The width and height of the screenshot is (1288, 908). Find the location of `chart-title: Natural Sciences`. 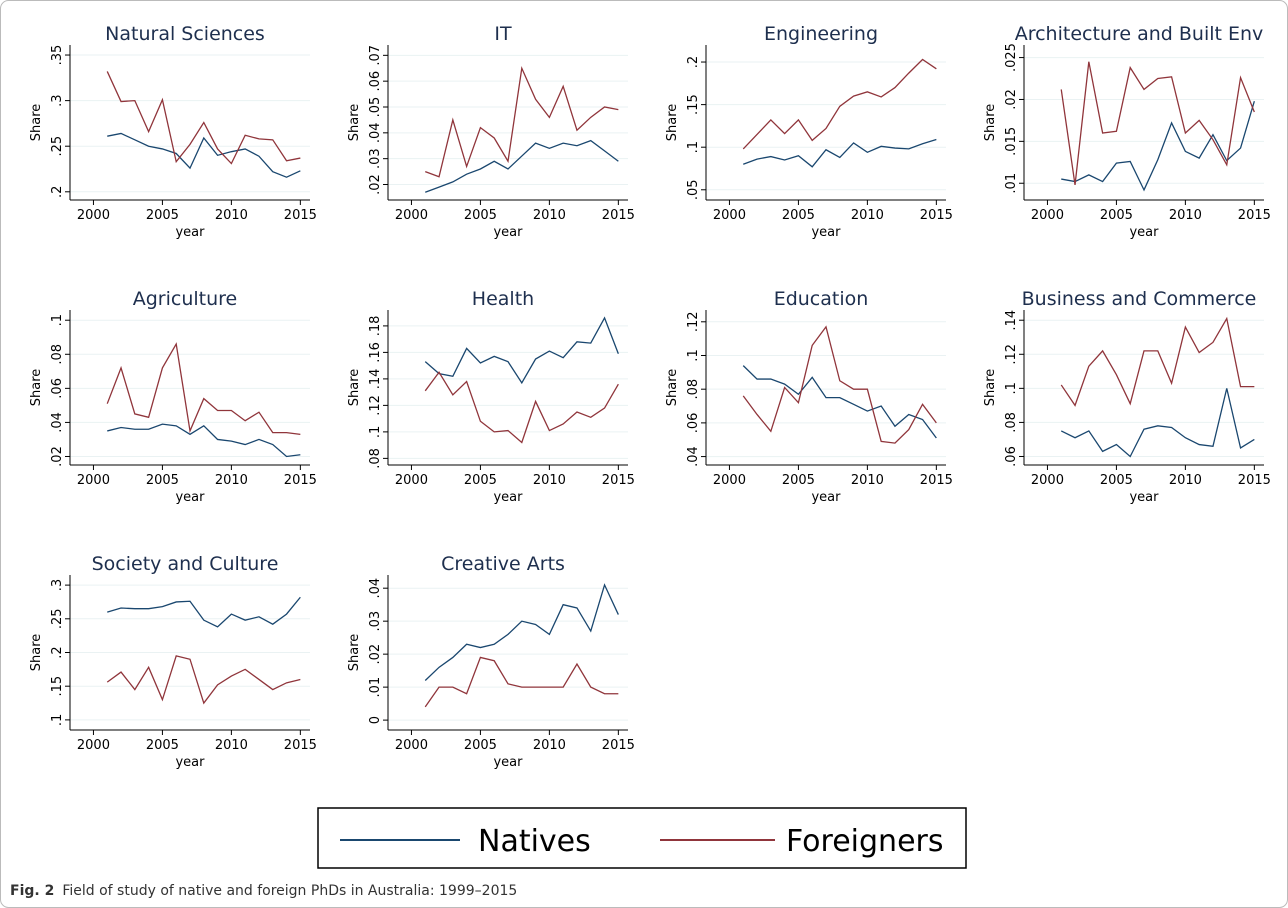

chart-title: Natural Sciences is located at coordinates (185, 34).